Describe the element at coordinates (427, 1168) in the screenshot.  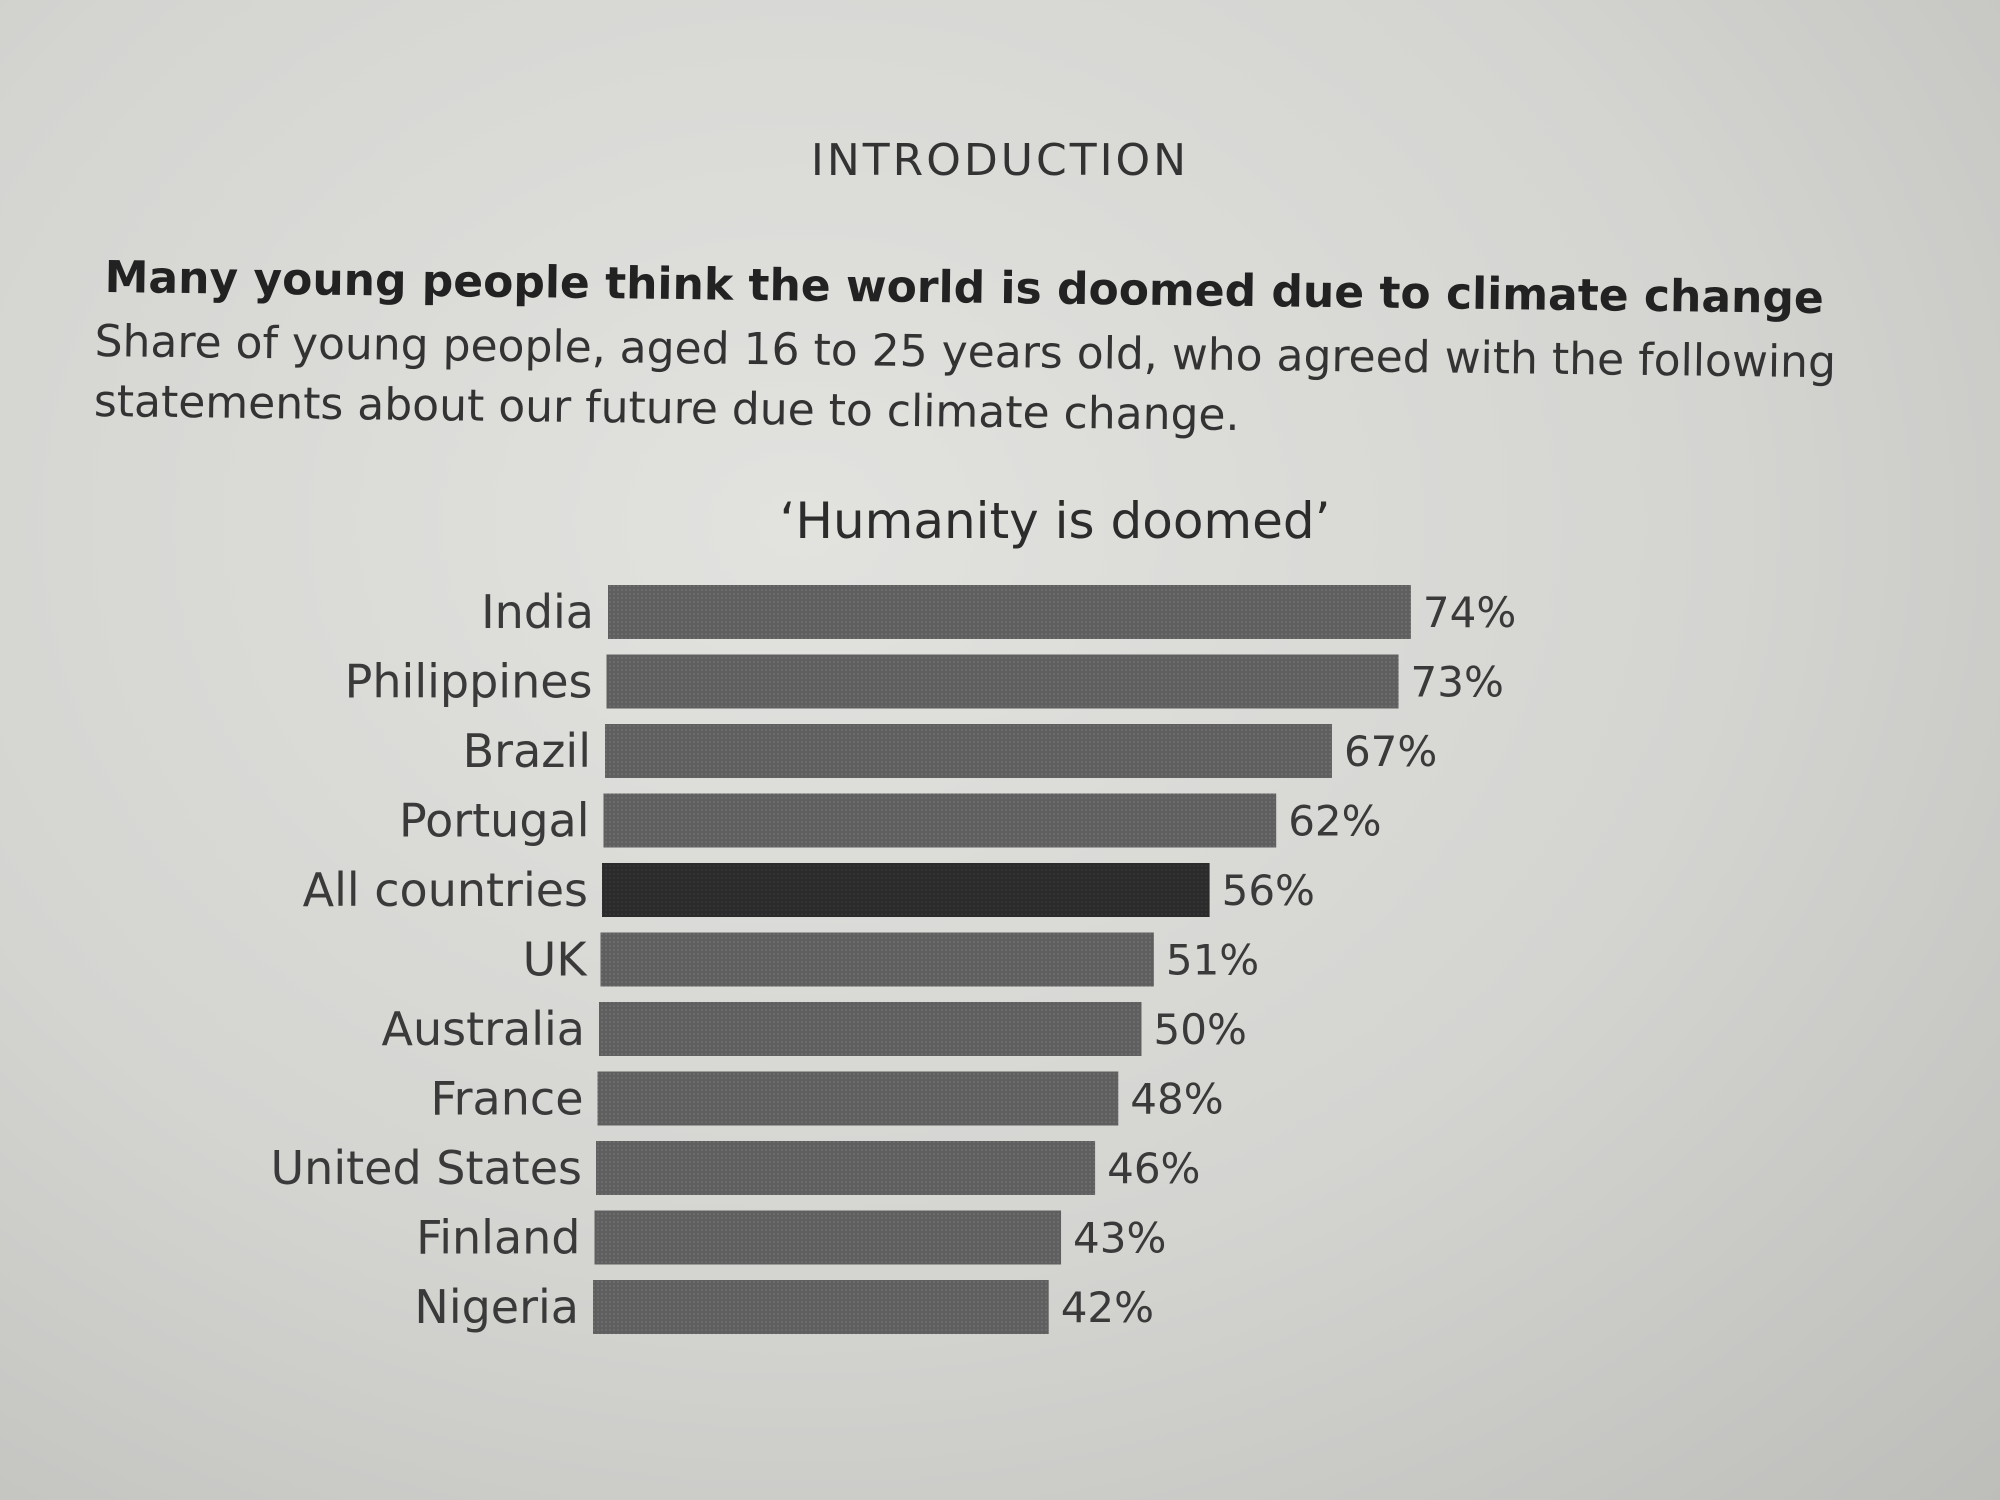
I see `category-label: United States` at that location.